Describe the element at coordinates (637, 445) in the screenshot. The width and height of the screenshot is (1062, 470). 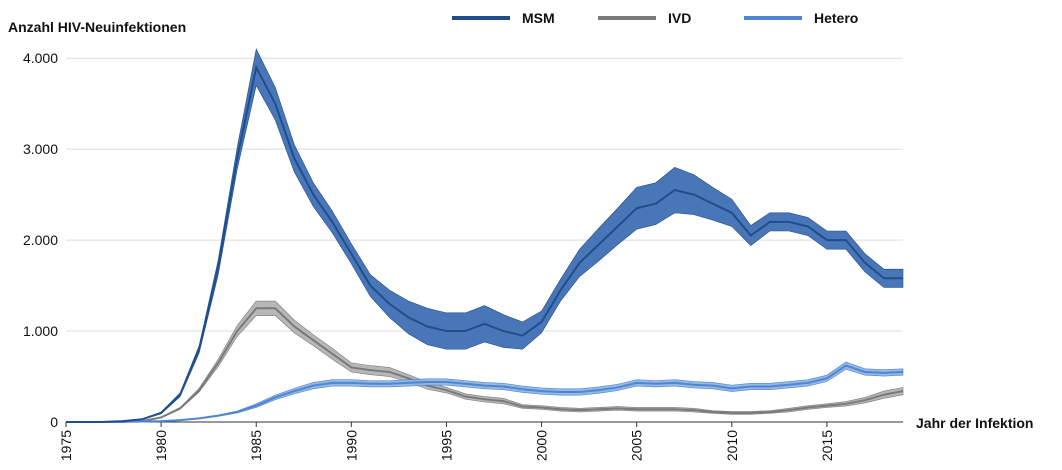
I see `x-tick-label: 2005` at that location.